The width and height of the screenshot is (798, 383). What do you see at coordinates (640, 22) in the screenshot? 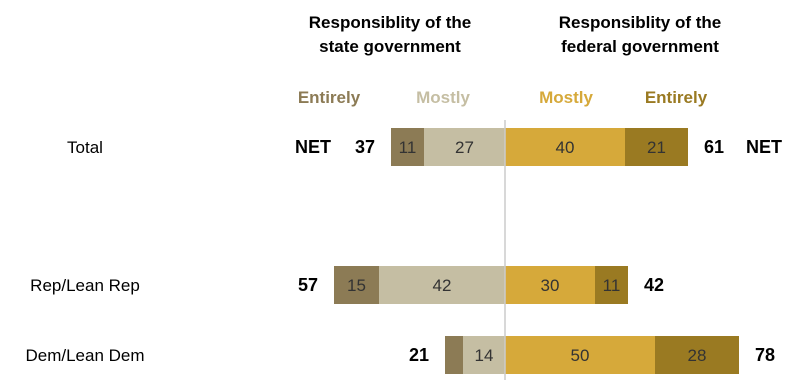
I see `header-federal-line1: Responsiblity of the` at bounding box center [640, 22].